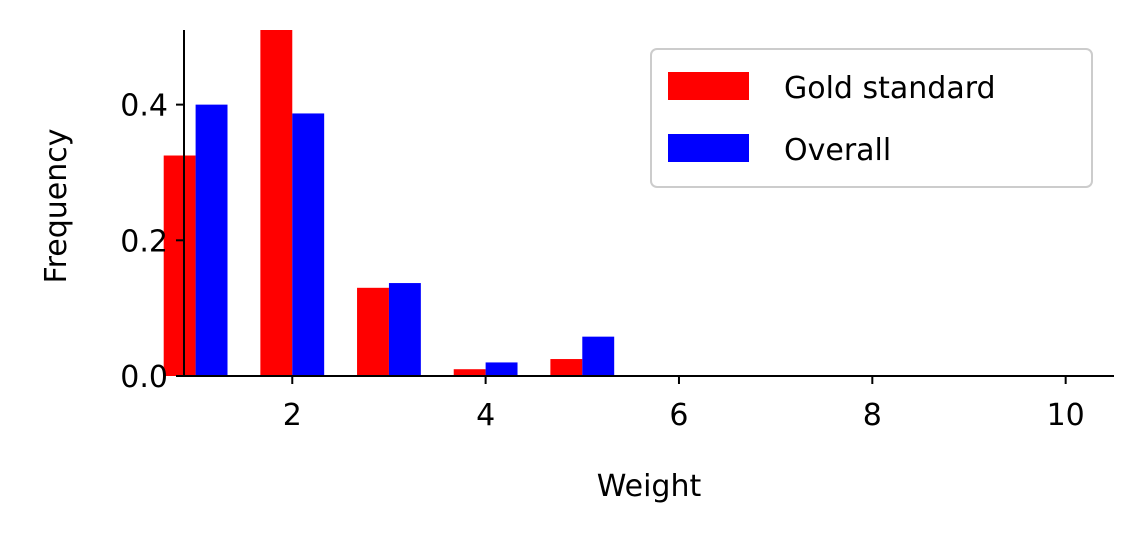  What do you see at coordinates (890, 88) in the screenshot?
I see `legend-label-gold-standard: Gold standard` at bounding box center [890, 88].